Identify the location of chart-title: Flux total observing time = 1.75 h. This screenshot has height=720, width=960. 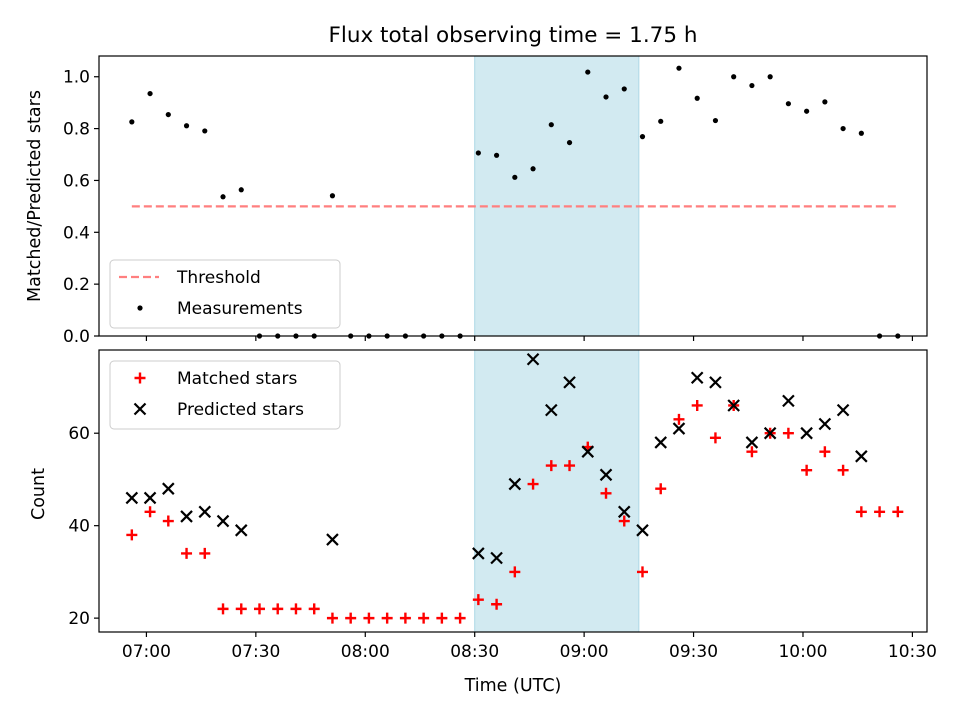
(513, 35).